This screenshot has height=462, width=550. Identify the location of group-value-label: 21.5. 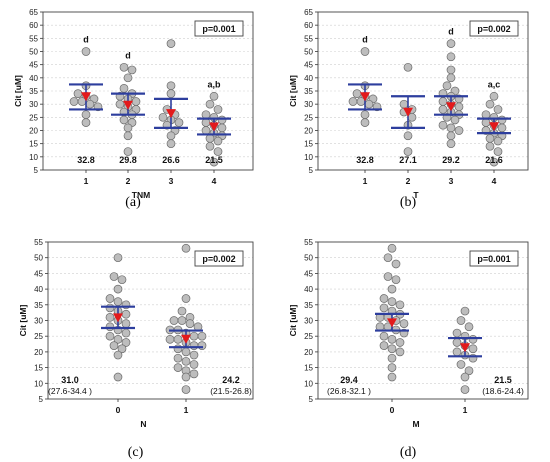
(503, 380).